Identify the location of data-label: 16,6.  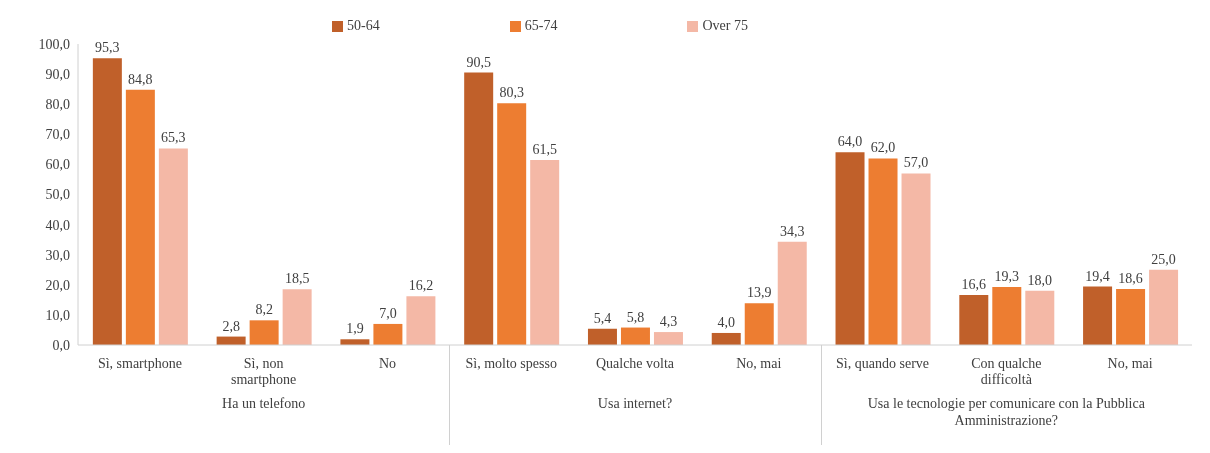
(974, 285).